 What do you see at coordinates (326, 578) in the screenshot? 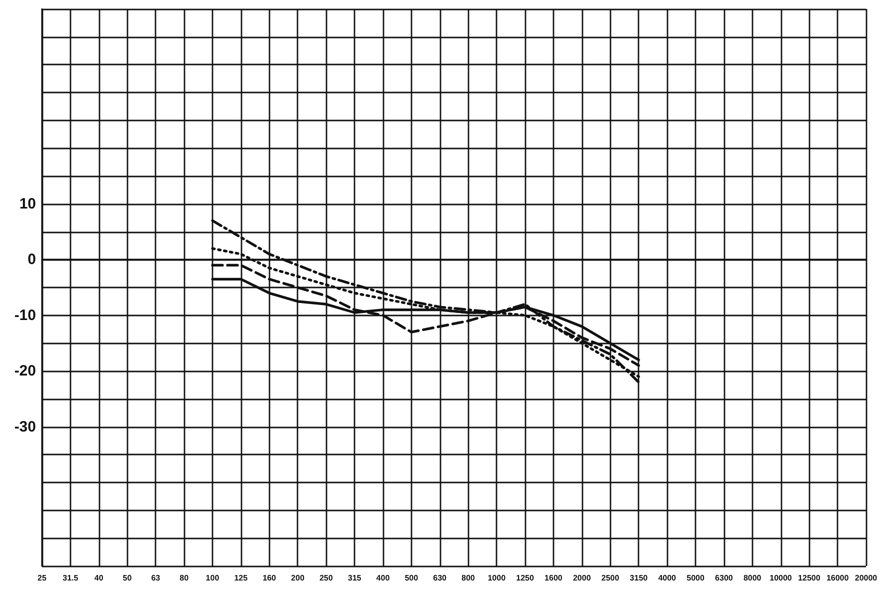
I see `x-tick-label: 250` at bounding box center [326, 578].